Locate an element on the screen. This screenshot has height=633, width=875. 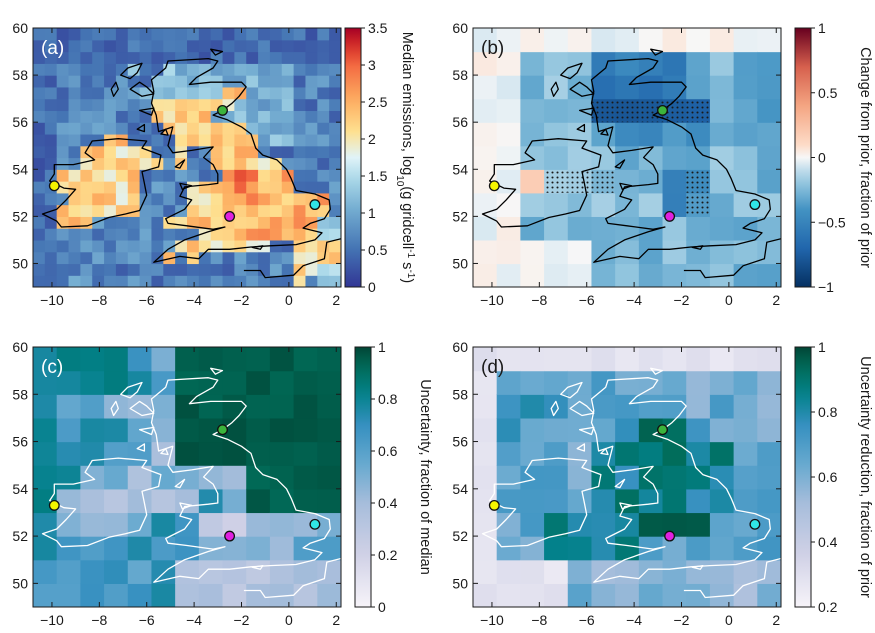
colorbar-tick-label: 0.8 is located at coordinates (388, 399).